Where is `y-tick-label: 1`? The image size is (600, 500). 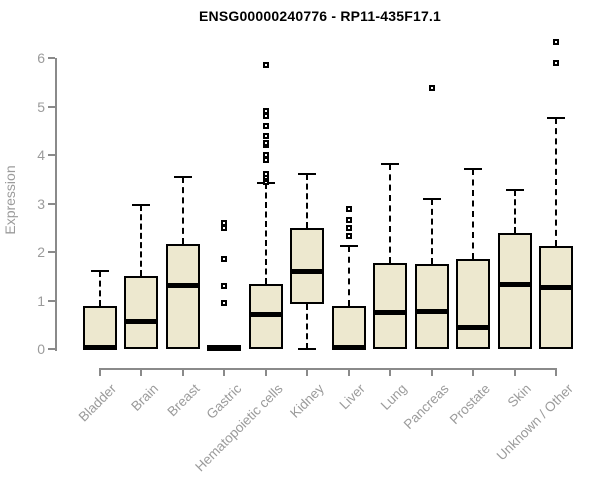
y-tick-label: 1 is located at coordinates (41, 300).